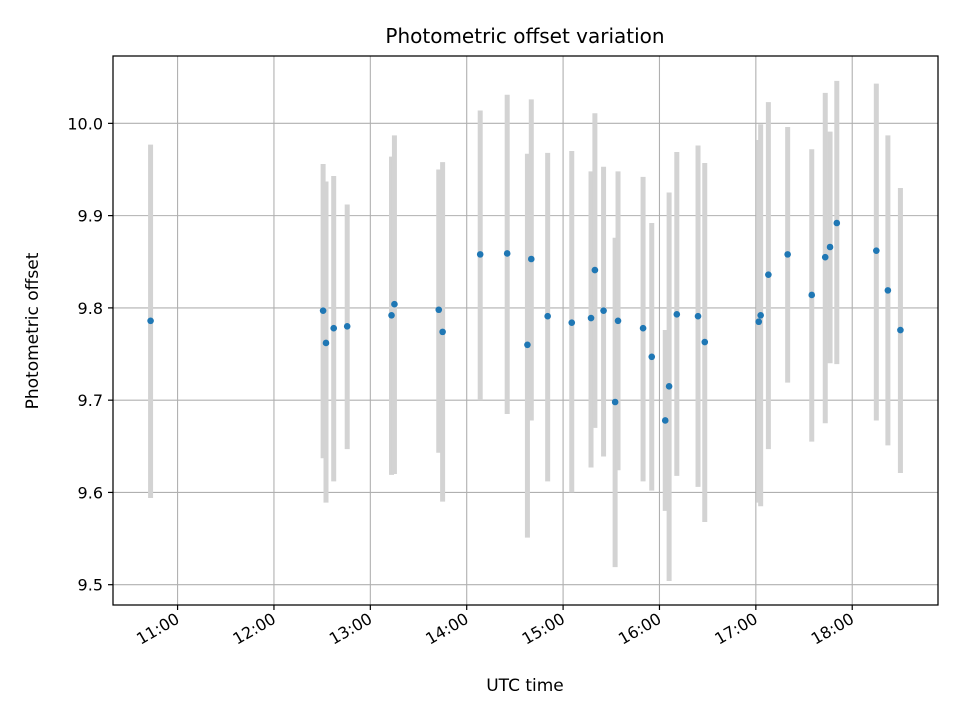 The image size is (960, 720). What do you see at coordinates (85, 123) in the screenshot?
I see `y-tick-label: 10.0` at bounding box center [85, 123].